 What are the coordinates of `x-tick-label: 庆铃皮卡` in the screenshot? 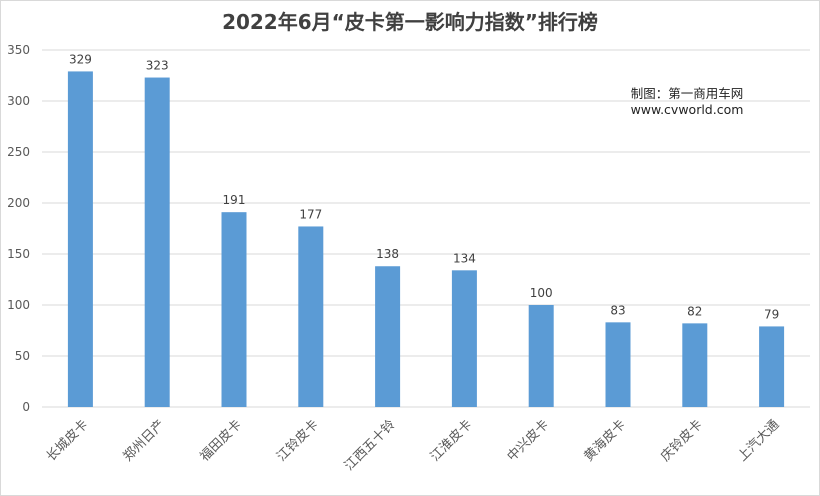 It's located at (681, 440).